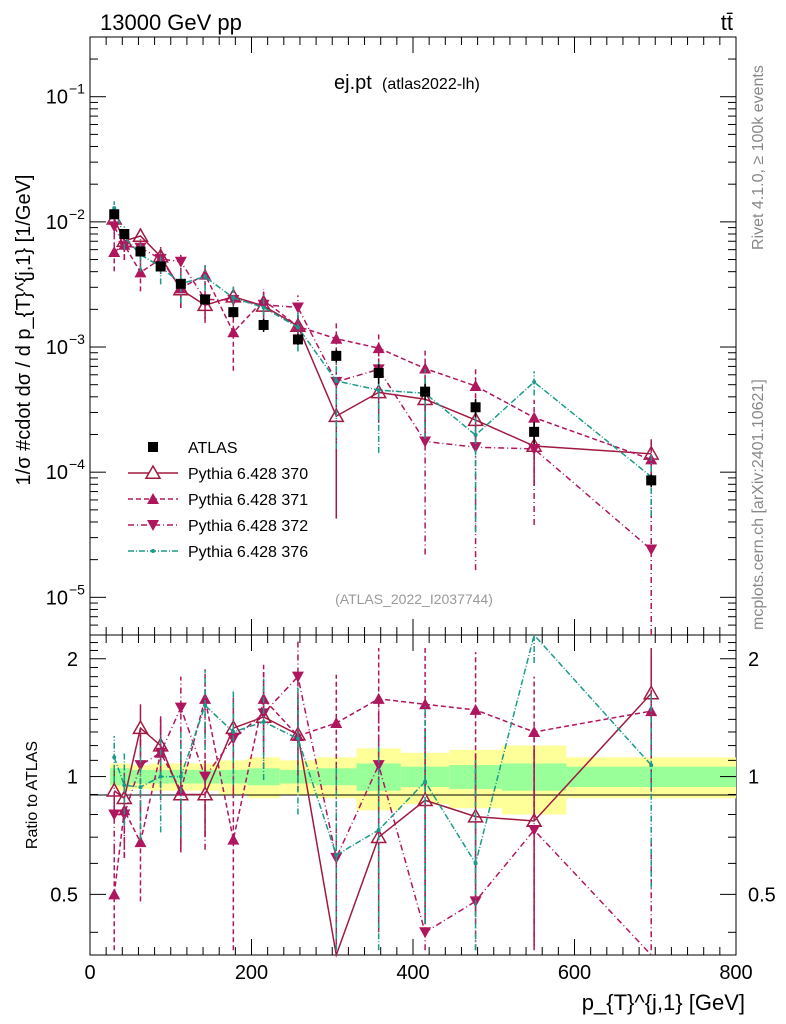 The height and width of the screenshot is (1024, 786). What do you see at coordinates (77, 589) in the screenshot?
I see `y-tick-exponent: −5` at bounding box center [77, 589].